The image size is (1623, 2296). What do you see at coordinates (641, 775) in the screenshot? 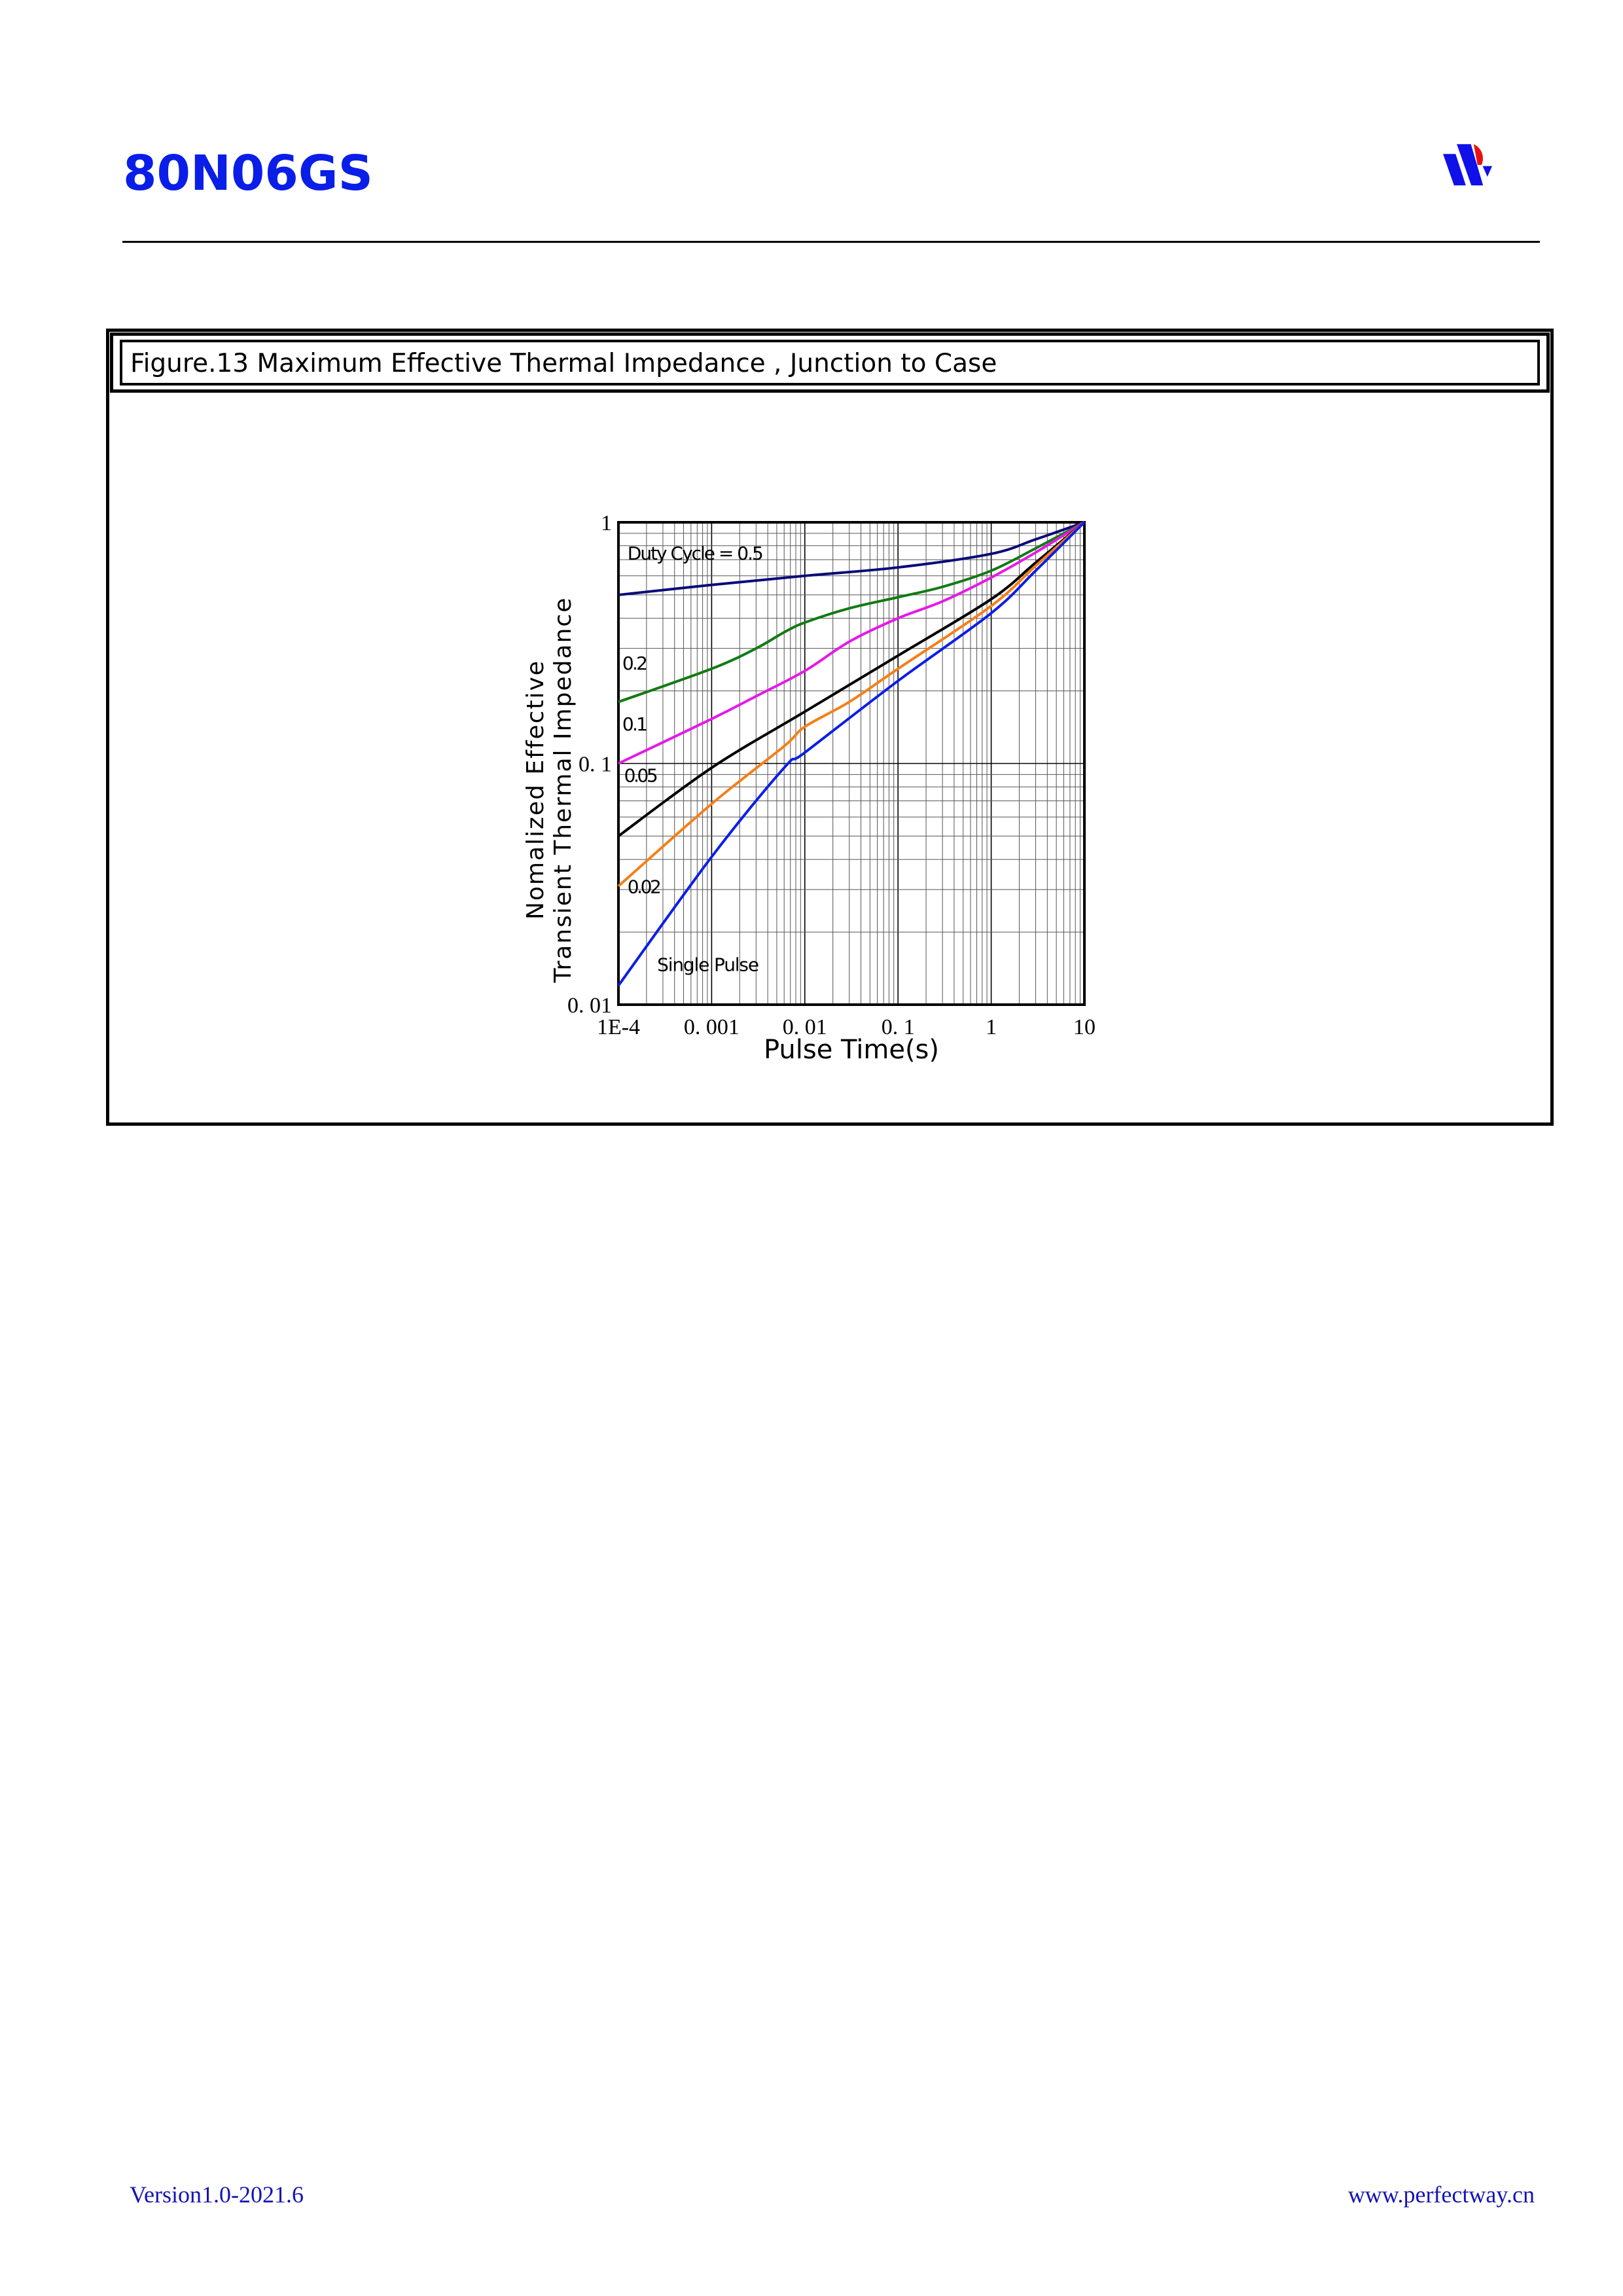
I see `series-label: 0.05` at bounding box center [641, 775].